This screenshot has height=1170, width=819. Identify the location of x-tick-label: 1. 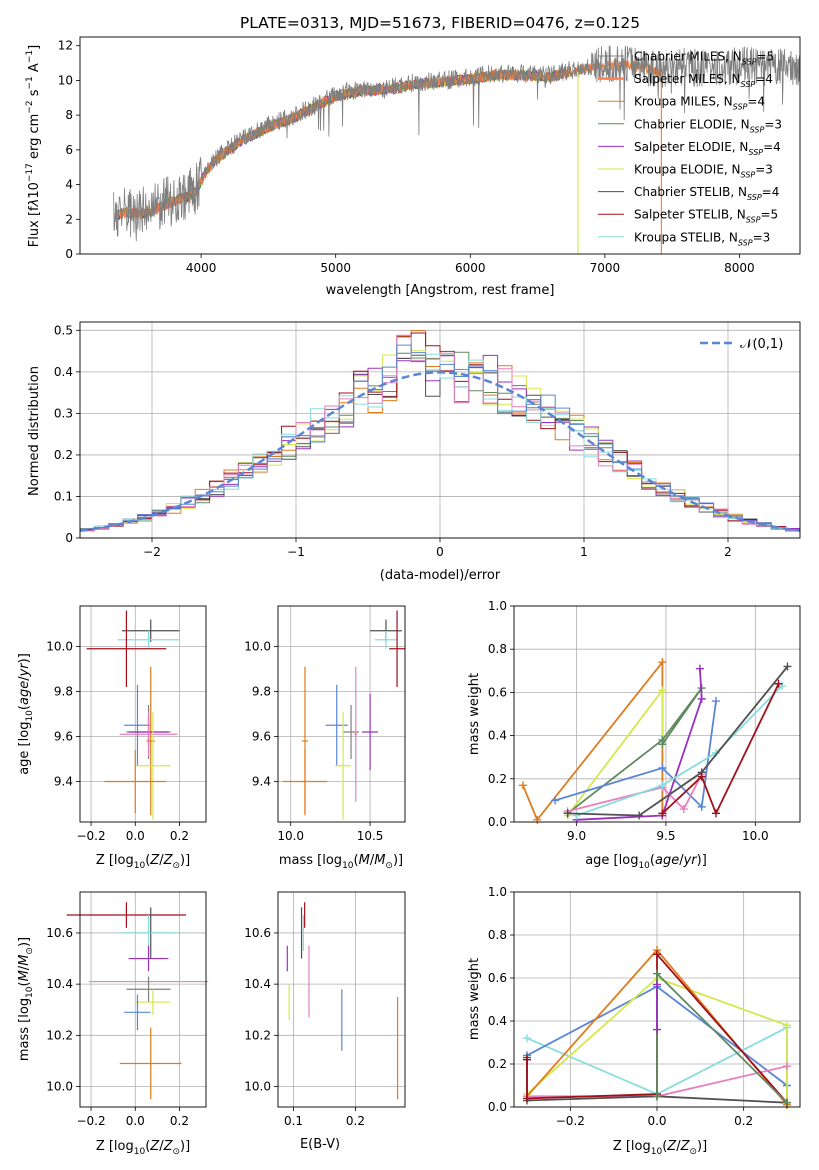
(584, 552).